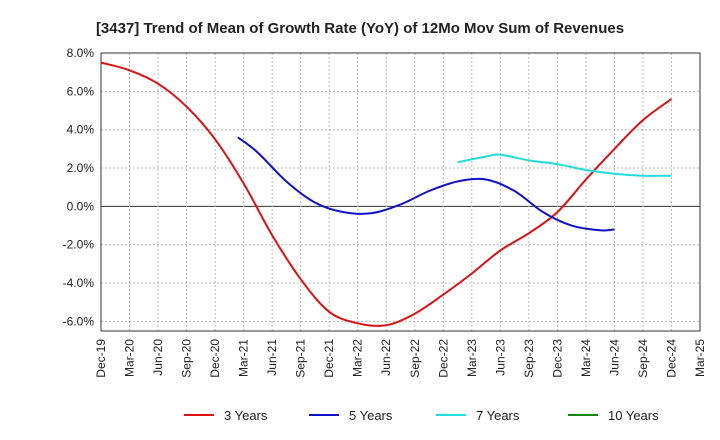 The image size is (720, 440). Describe the element at coordinates (643, 358) in the screenshot. I see `x-tick-label: Sep-24` at that location.